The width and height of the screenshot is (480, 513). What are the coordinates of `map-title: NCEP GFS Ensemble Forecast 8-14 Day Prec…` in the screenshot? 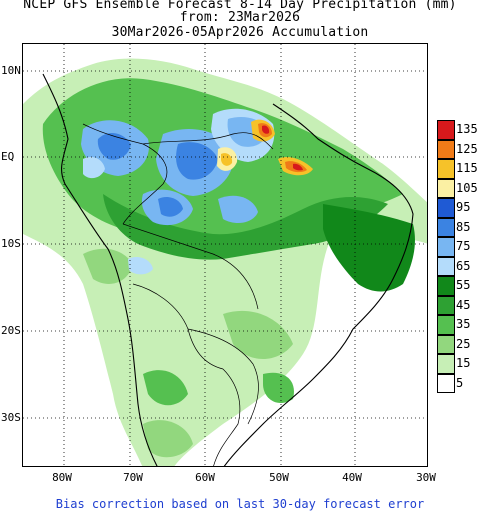 It's located at (240, 6).